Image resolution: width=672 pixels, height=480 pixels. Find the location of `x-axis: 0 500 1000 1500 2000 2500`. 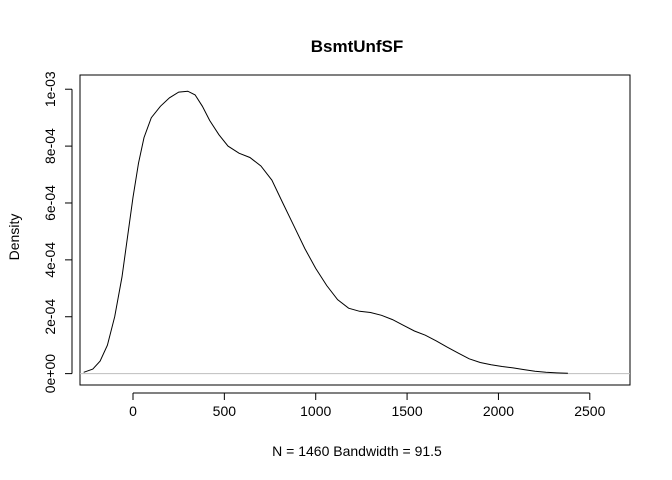

x-axis: 0 500 1000 1500 2000 2500 is located at coordinates (367, 405).